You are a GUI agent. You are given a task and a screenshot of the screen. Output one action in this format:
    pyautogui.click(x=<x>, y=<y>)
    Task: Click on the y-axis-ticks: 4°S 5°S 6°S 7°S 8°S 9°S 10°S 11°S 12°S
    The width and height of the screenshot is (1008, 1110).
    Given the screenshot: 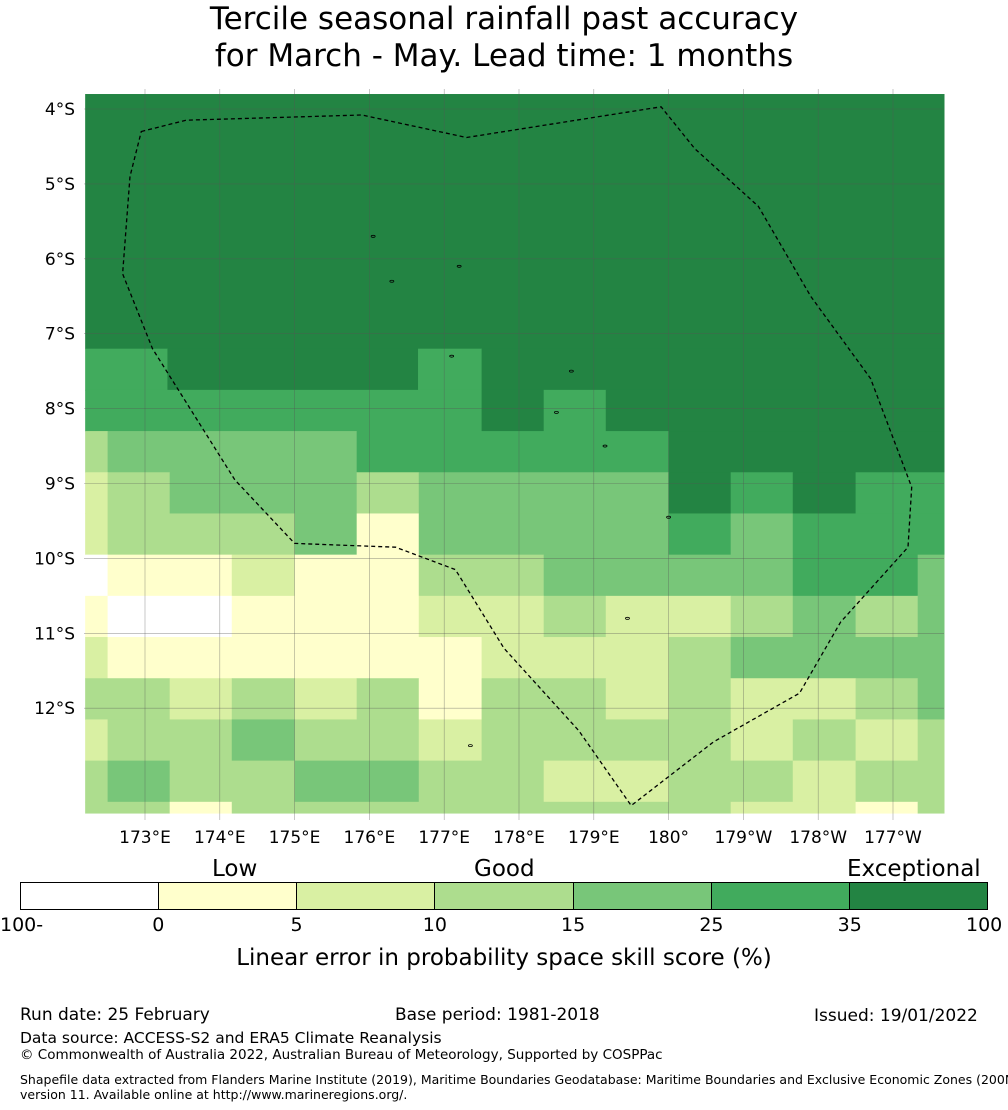 What is the action you would take?
    pyautogui.click(x=54, y=409)
    